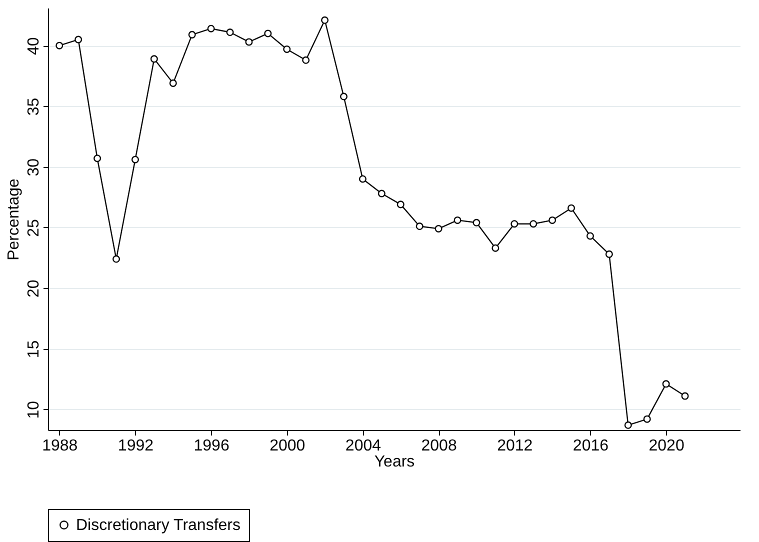 This screenshot has width=759, height=542. What do you see at coordinates (34, 289) in the screenshot?
I see `y-tick-label: 20` at bounding box center [34, 289].